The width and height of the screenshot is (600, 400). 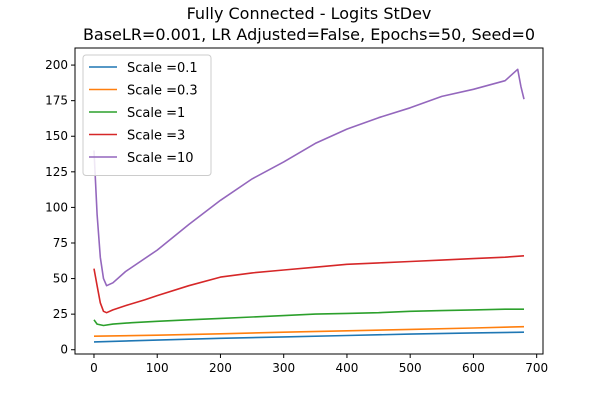 What do you see at coordinates (319, 364) in the screenshot?
I see `x-axis: 0 100 200 300 400 500 600 700` at bounding box center [319, 364].